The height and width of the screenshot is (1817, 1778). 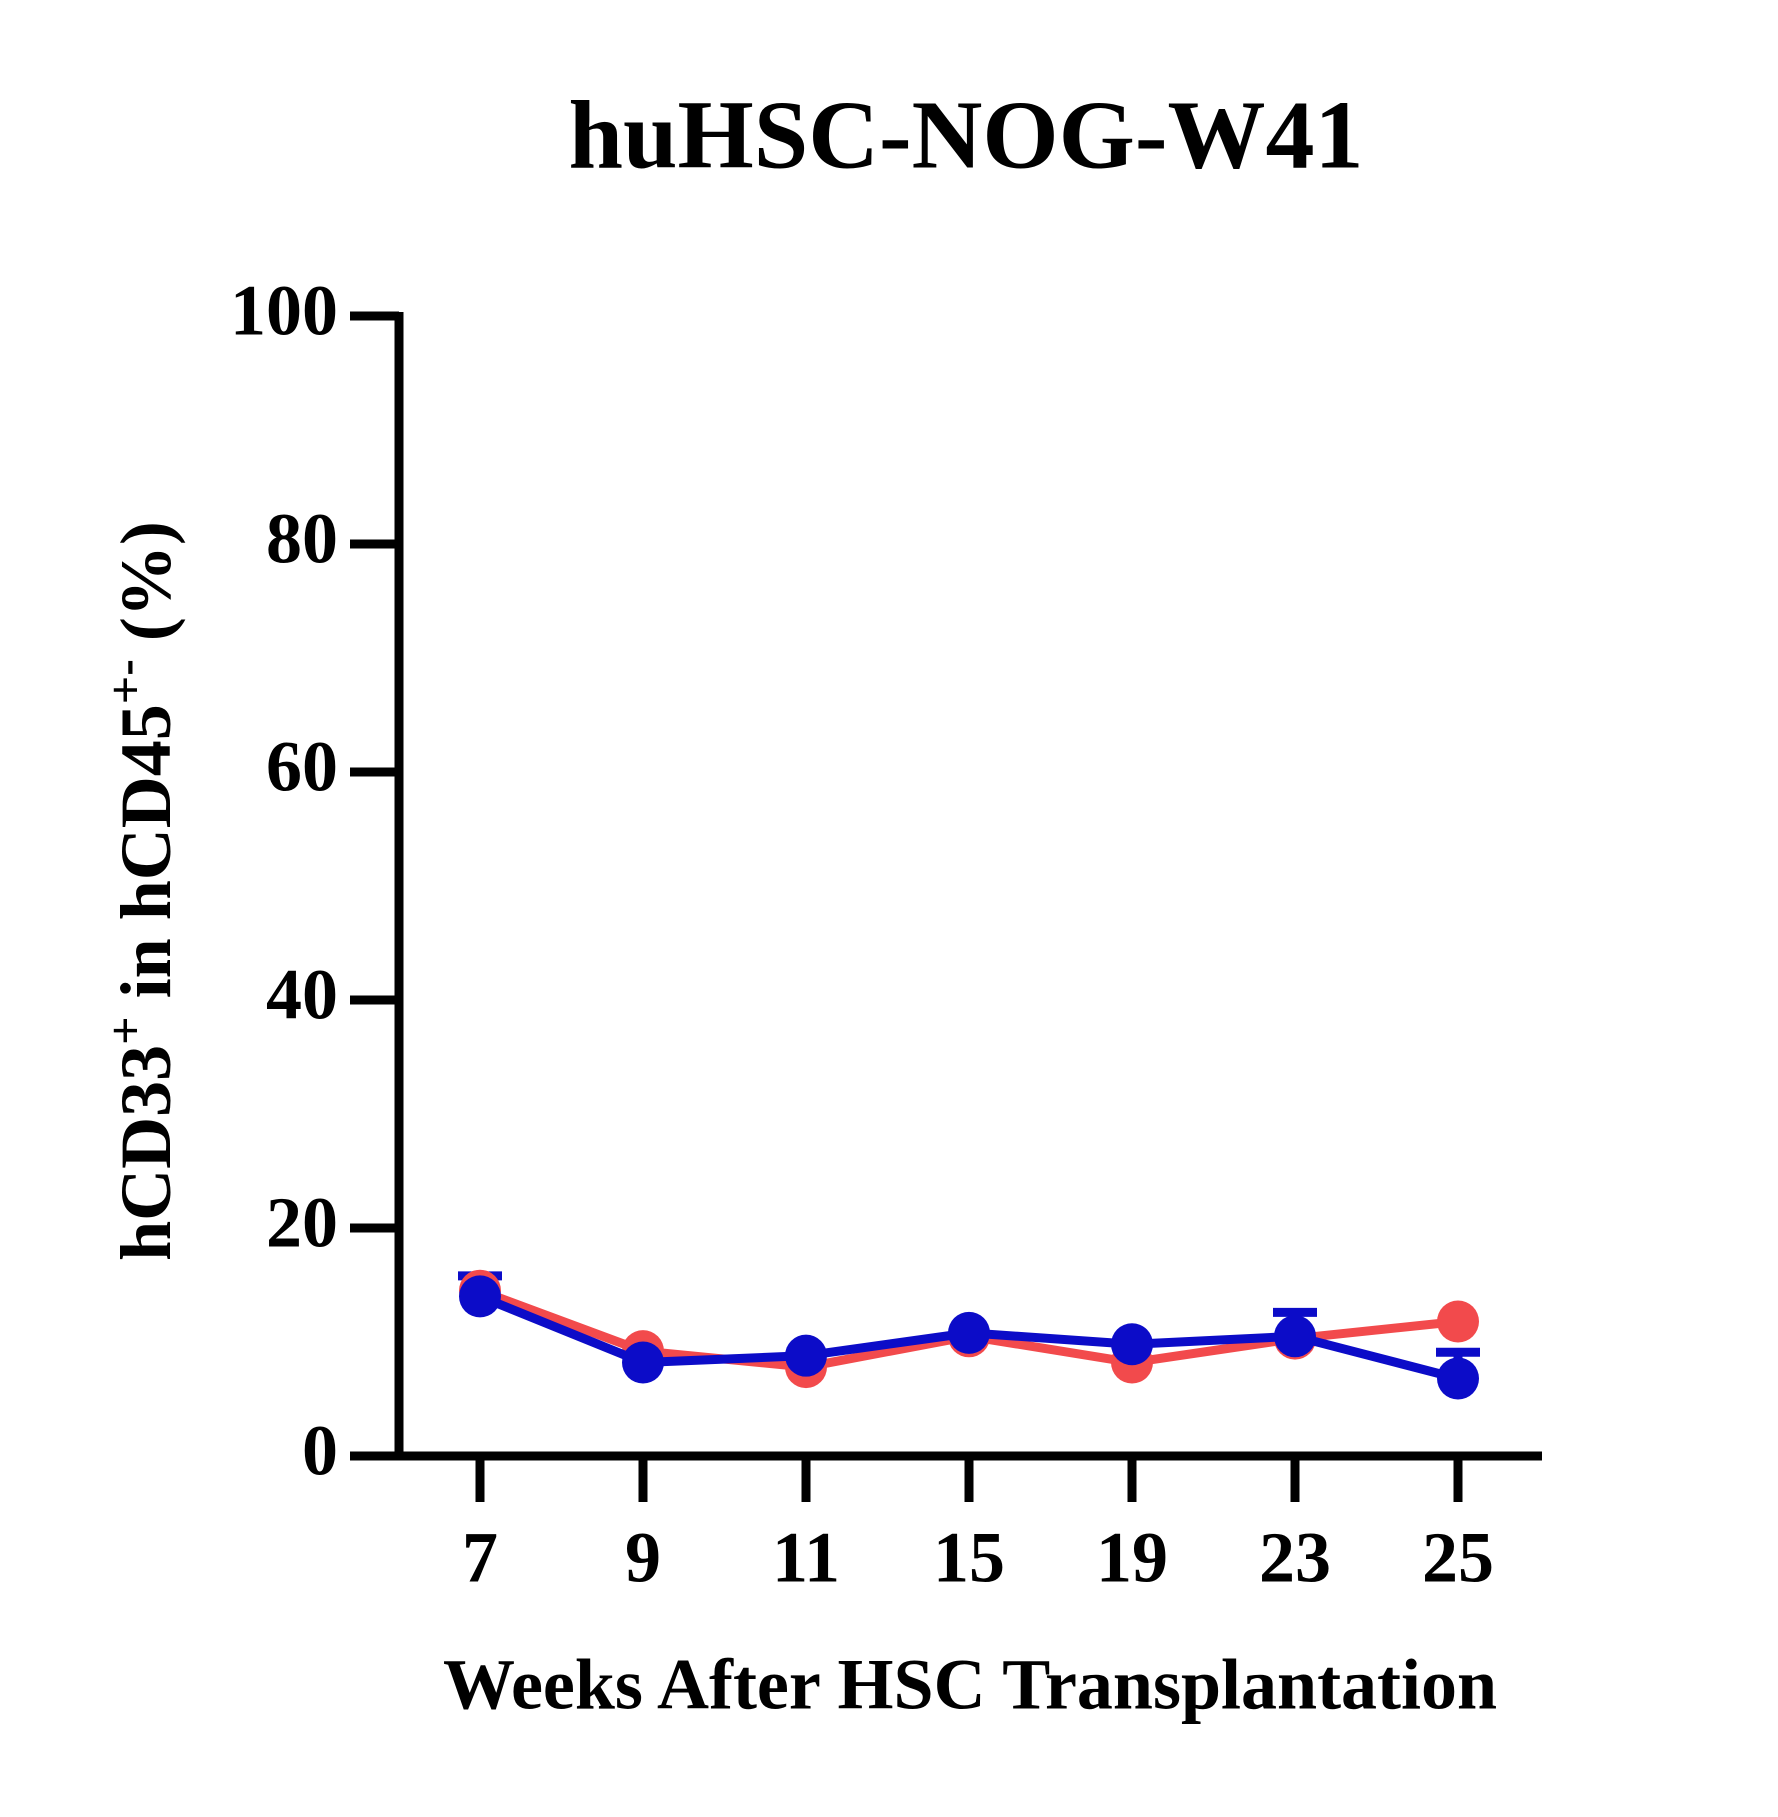 What do you see at coordinates (969, 1558) in the screenshot?
I see `x-tick-label: 15` at bounding box center [969, 1558].